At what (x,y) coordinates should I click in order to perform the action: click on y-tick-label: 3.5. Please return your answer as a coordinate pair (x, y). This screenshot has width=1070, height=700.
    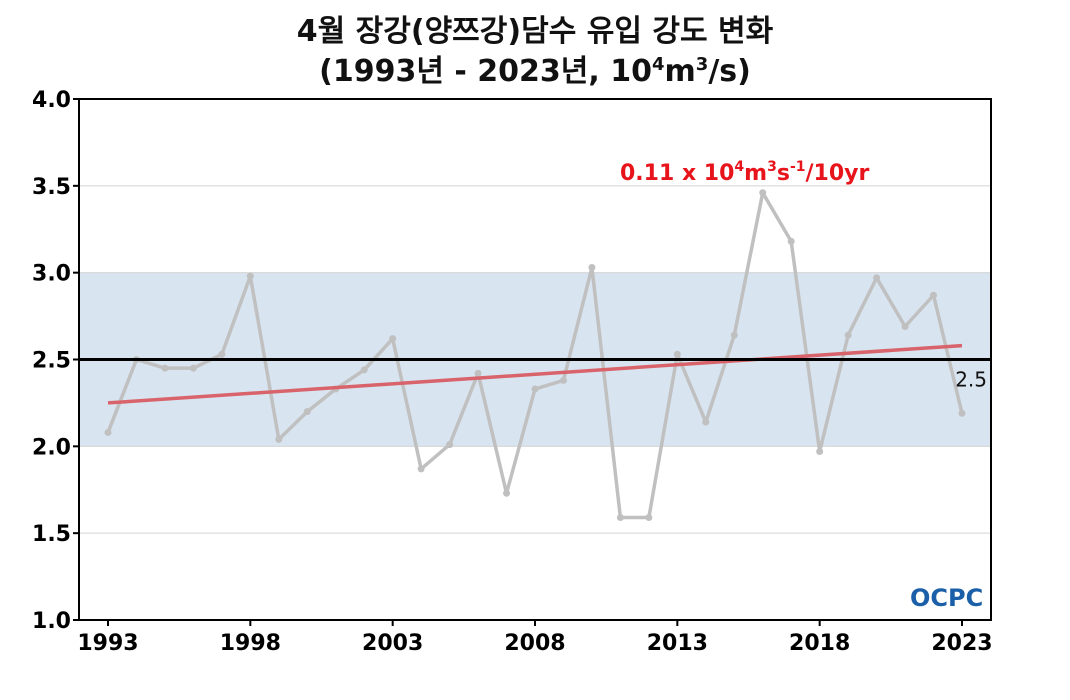
    Looking at the image, I should click on (51, 187).